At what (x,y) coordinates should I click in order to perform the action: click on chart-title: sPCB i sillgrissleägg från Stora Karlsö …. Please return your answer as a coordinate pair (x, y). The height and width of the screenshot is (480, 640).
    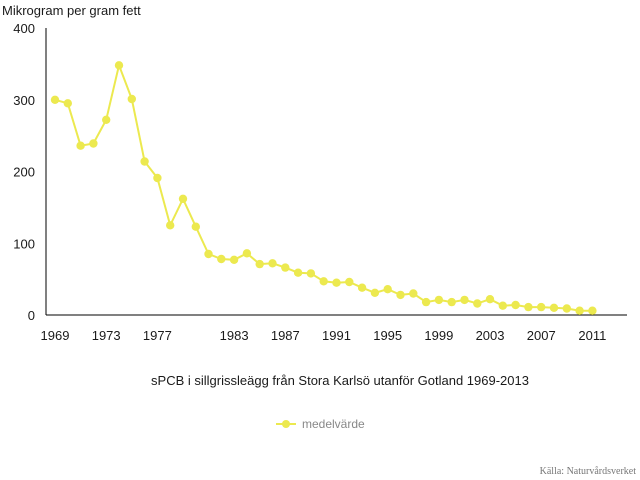
    Looking at the image, I should click on (340, 380).